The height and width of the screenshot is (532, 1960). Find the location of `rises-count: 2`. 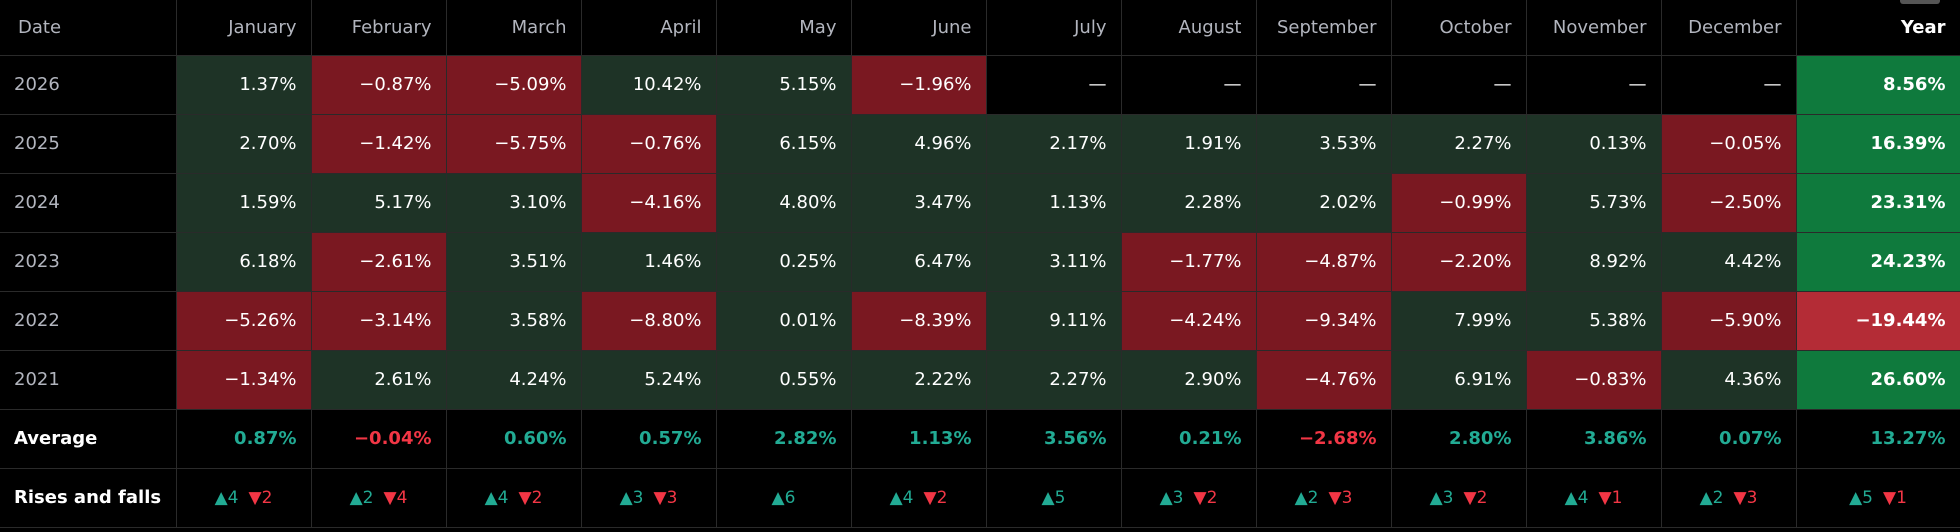

rises-count: 2 is located at coordinates (1718, 497).